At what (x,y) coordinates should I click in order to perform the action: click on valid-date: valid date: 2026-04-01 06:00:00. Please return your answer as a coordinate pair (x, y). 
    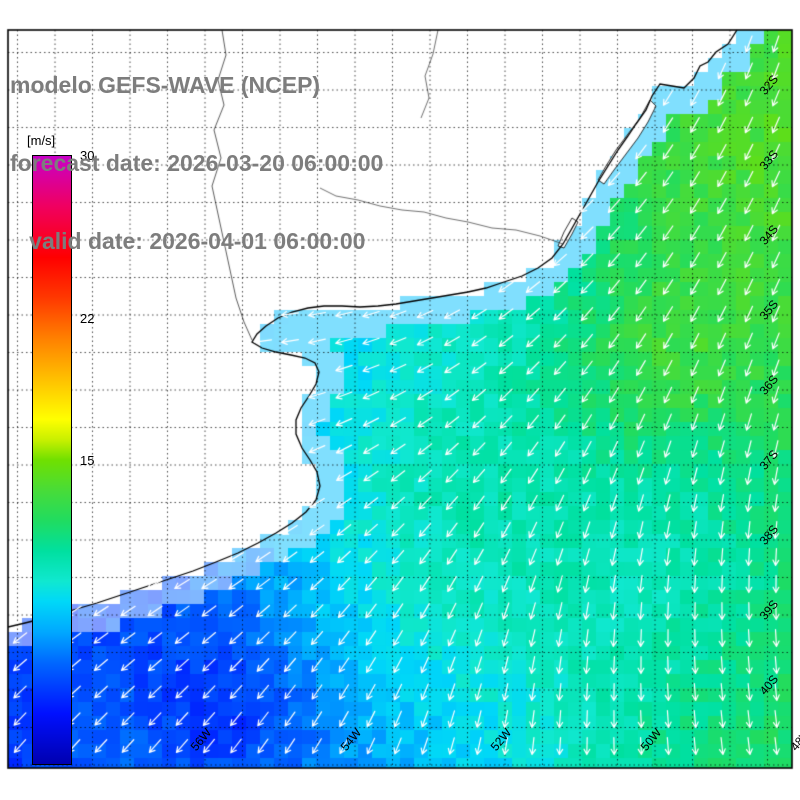
    Looking at the image, I should click on (188, 241).